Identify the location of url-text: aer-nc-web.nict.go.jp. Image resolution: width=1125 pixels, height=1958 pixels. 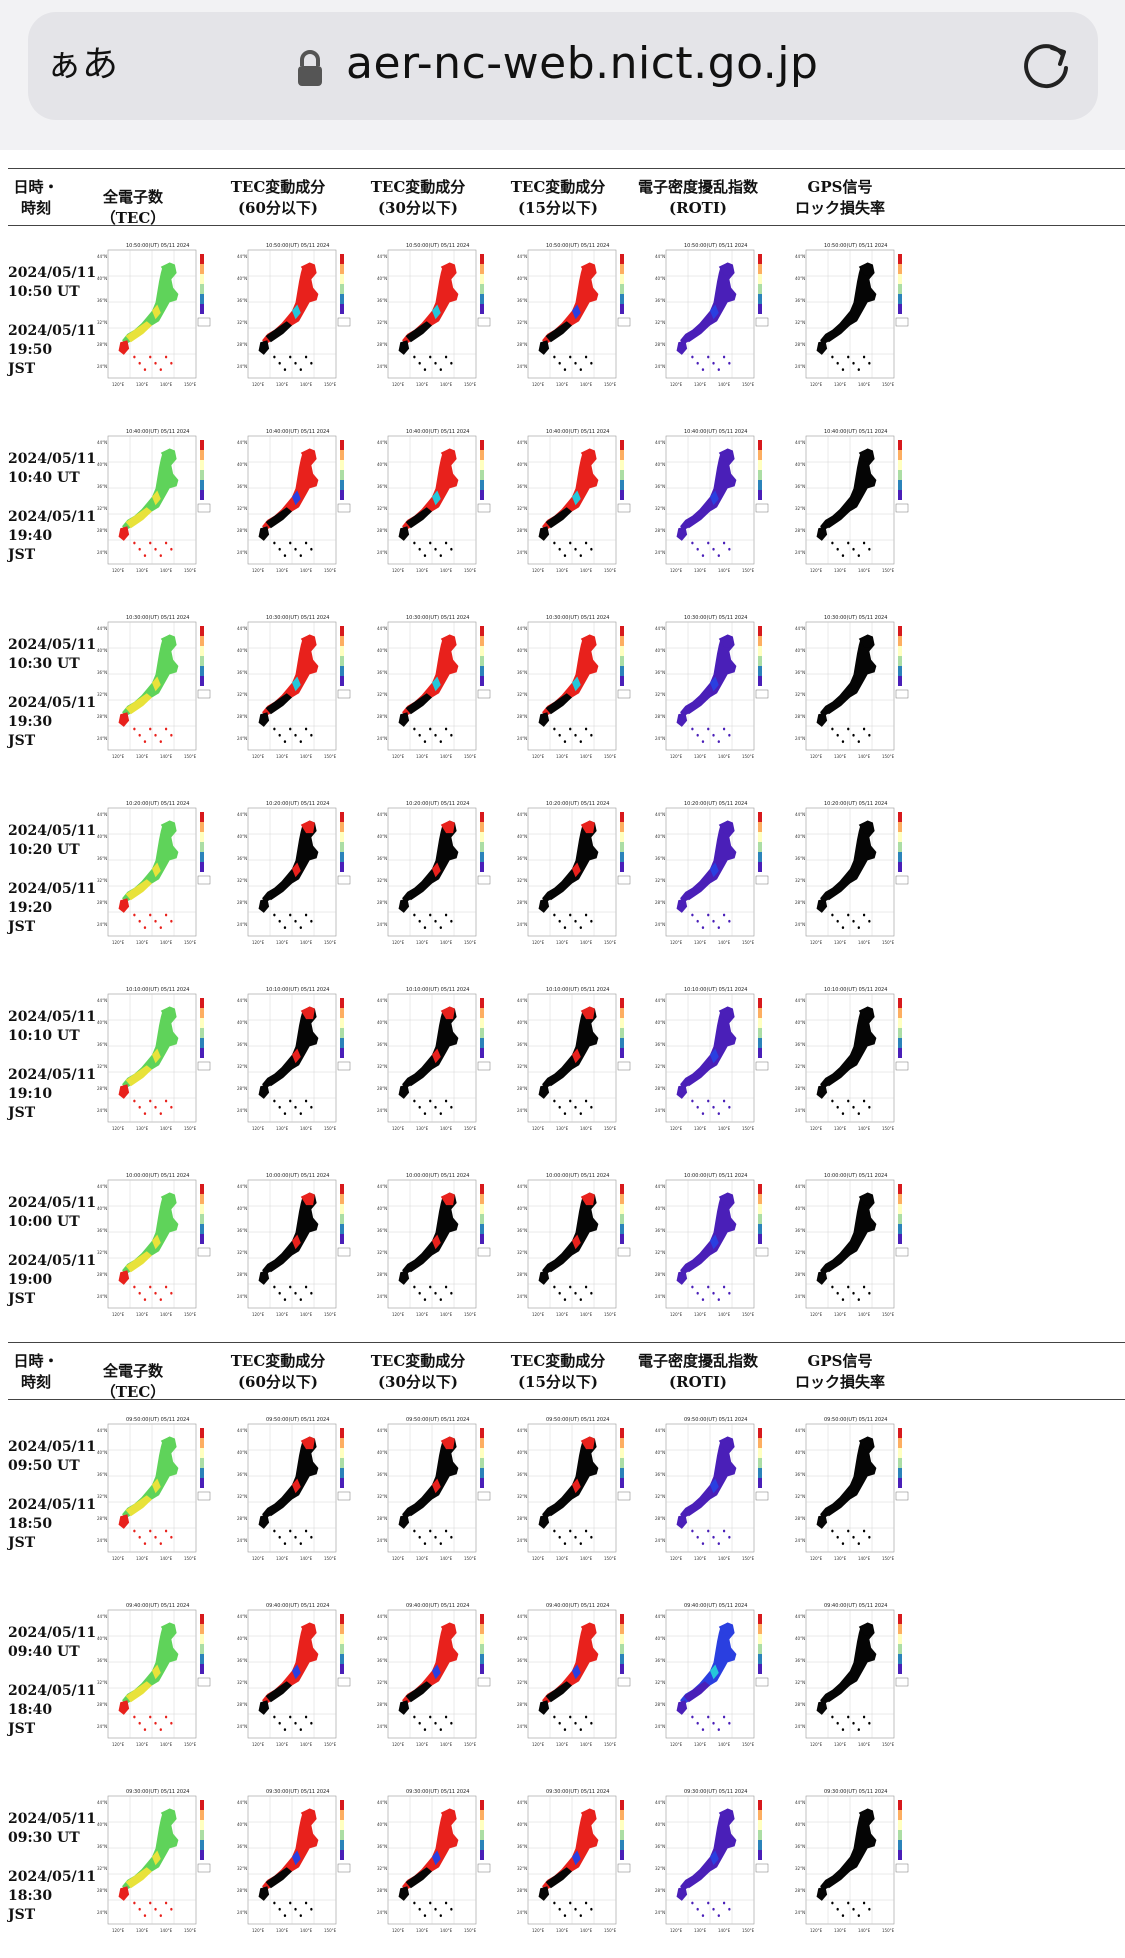
(582, 63).